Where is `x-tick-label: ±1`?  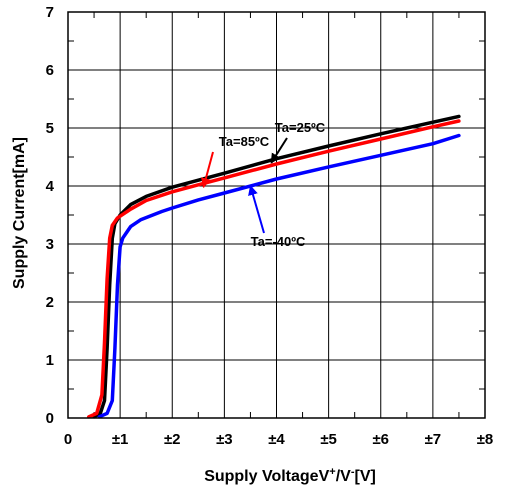
x-tick-label: ±1 is located at coordinates (120, 439).